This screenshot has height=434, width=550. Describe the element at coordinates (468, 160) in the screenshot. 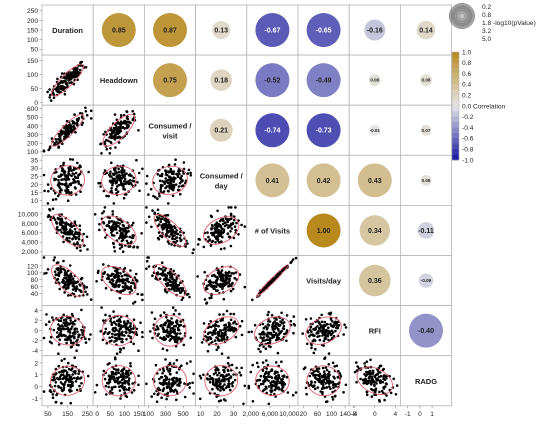

I see `colorbar-tick-label: -1.0` at that location.